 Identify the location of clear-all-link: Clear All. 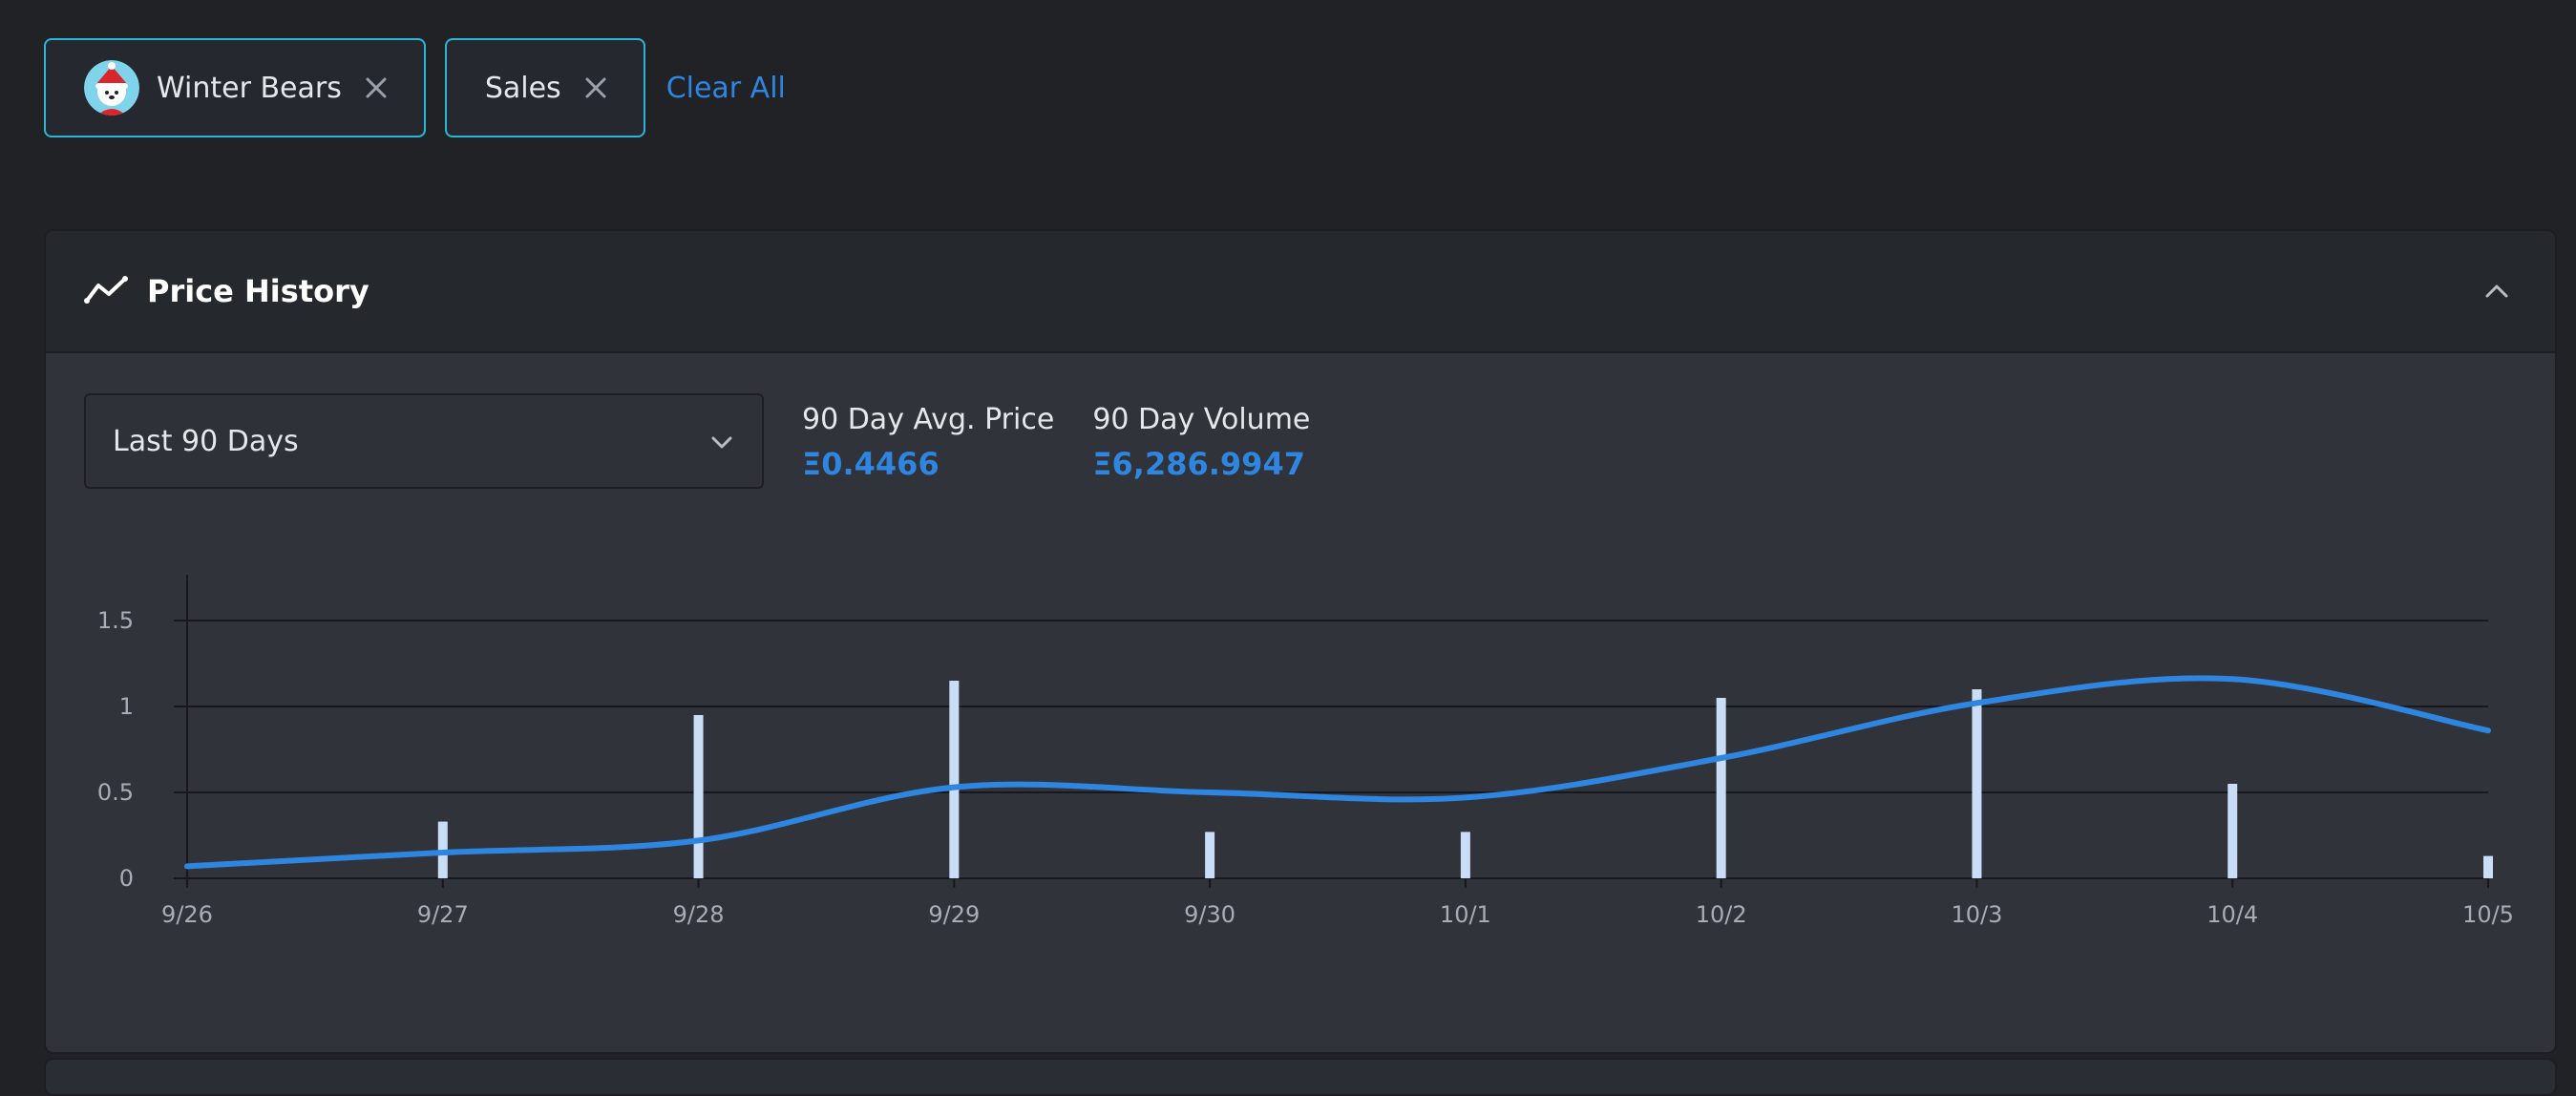
(725, 88).